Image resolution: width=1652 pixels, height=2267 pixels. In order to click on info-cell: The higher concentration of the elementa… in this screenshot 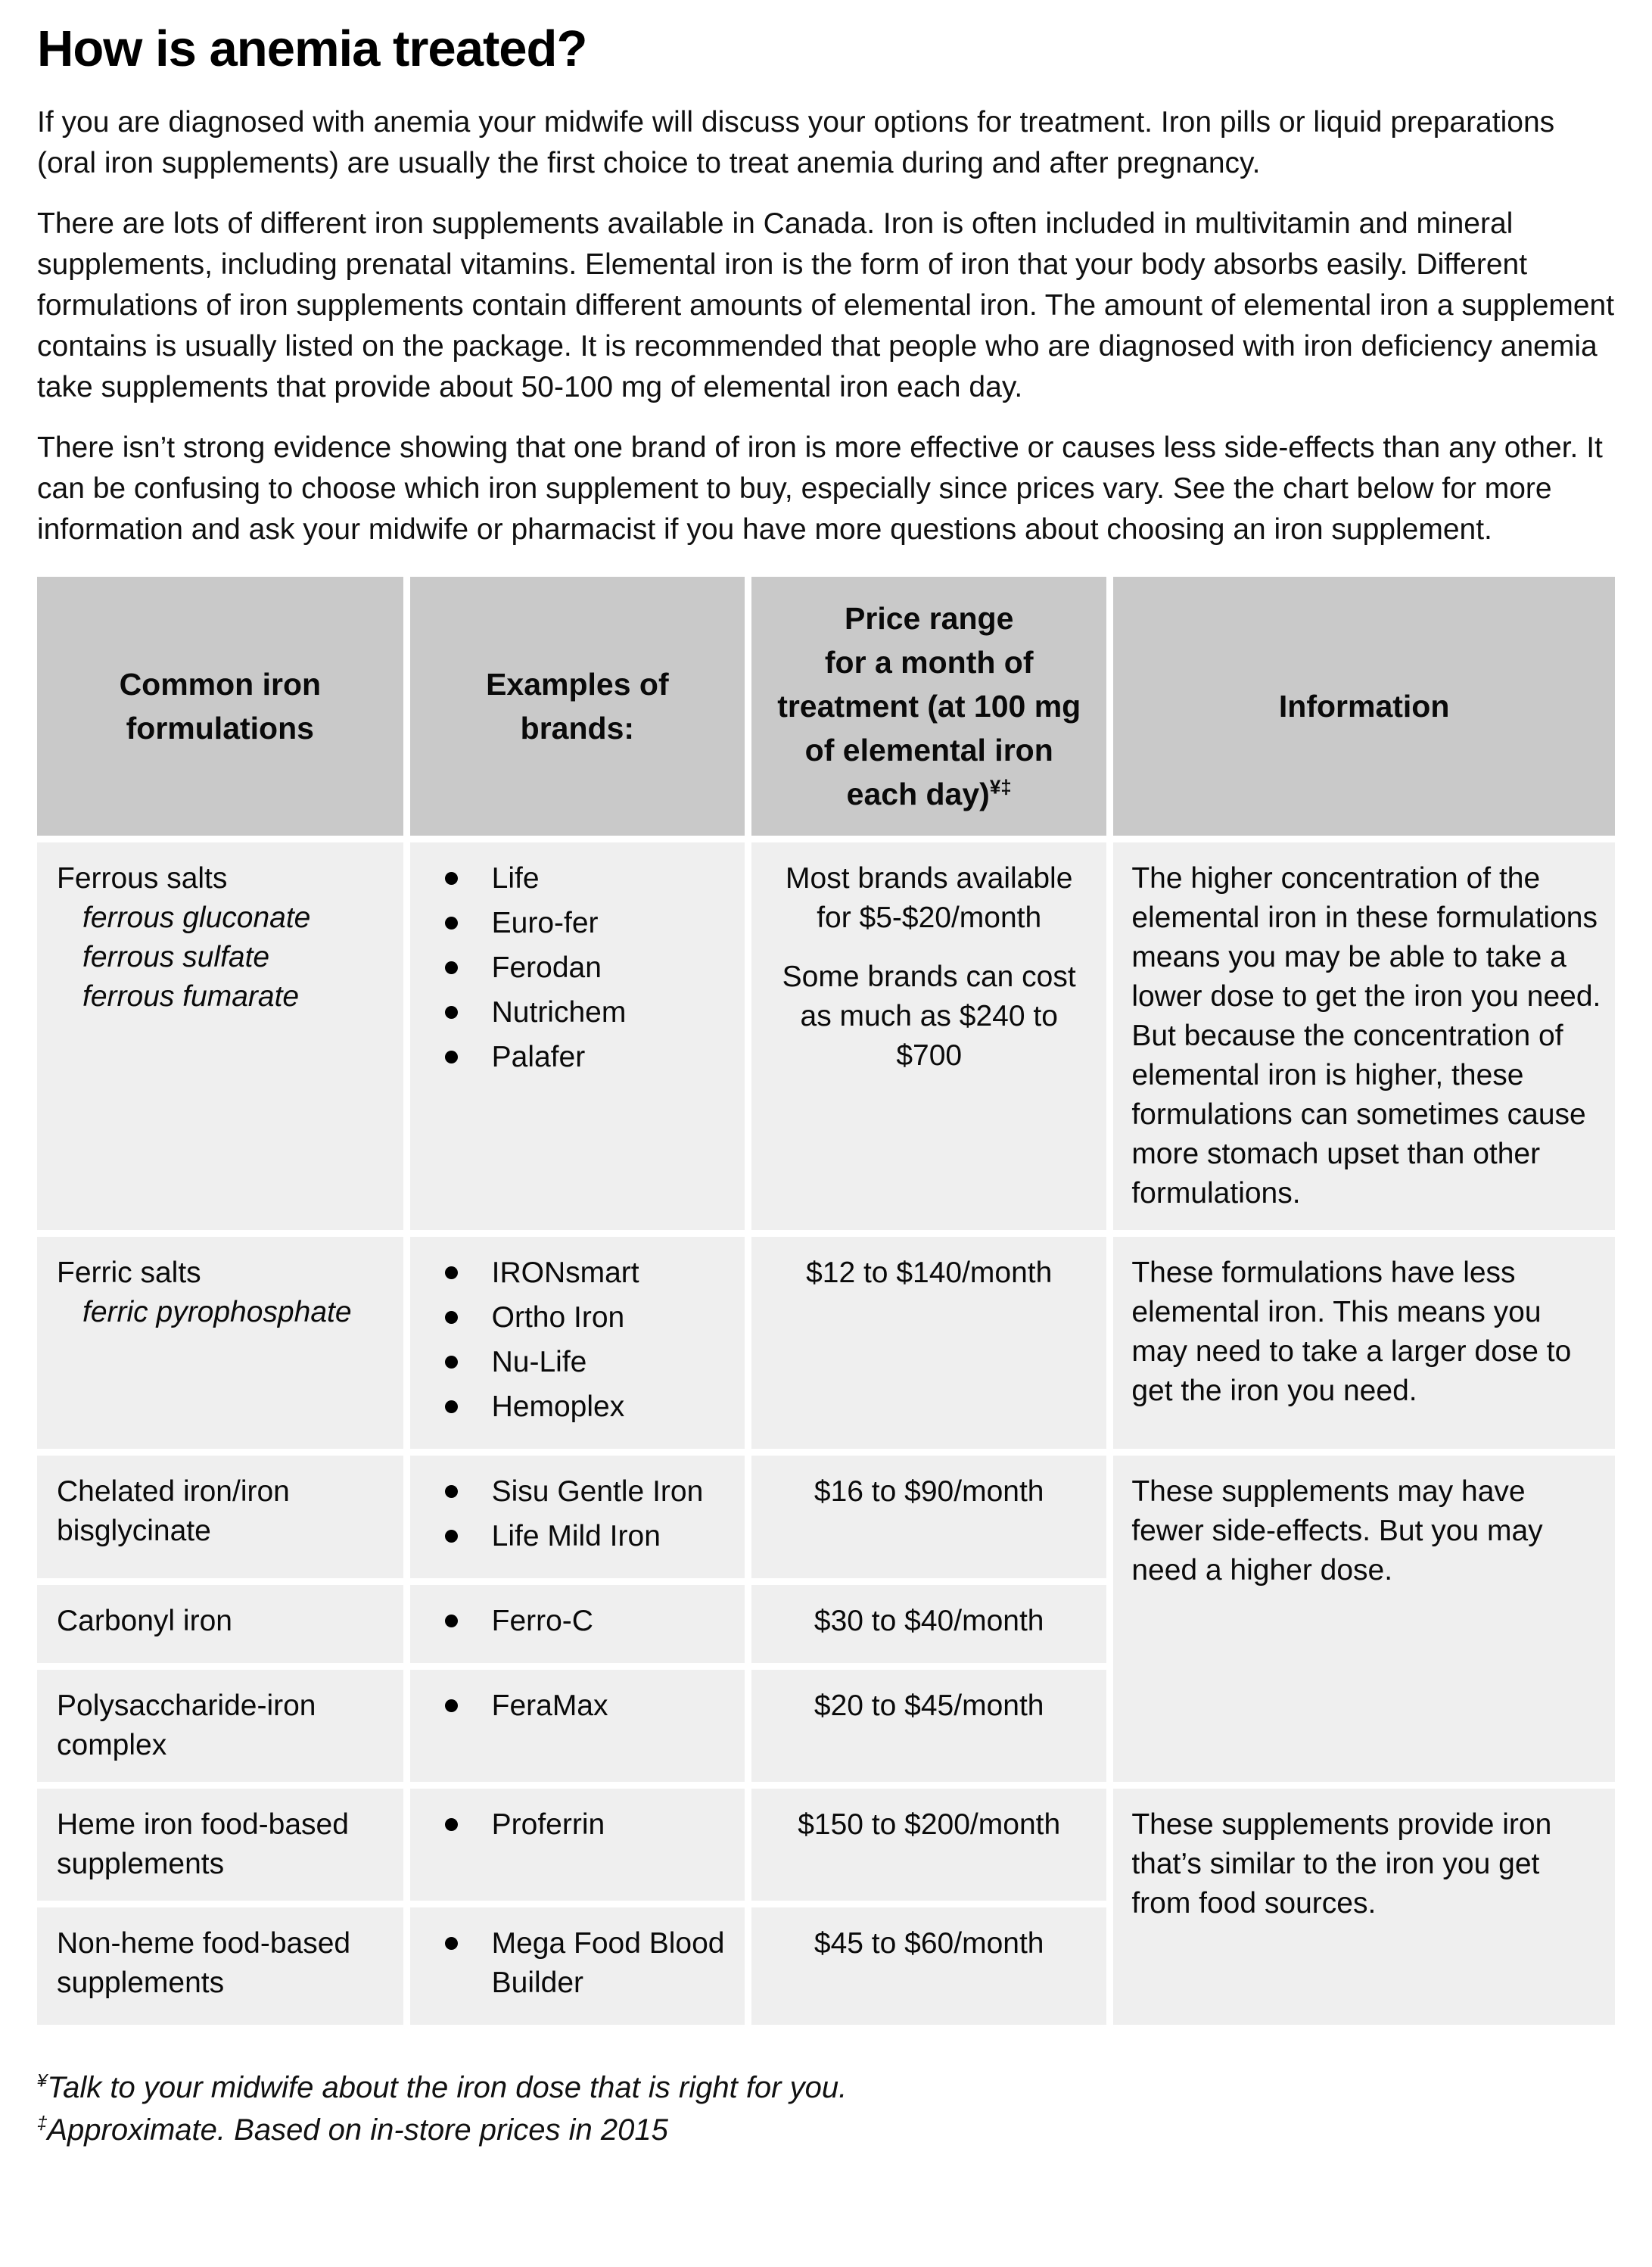, I will do `click(1364, 1036)`.